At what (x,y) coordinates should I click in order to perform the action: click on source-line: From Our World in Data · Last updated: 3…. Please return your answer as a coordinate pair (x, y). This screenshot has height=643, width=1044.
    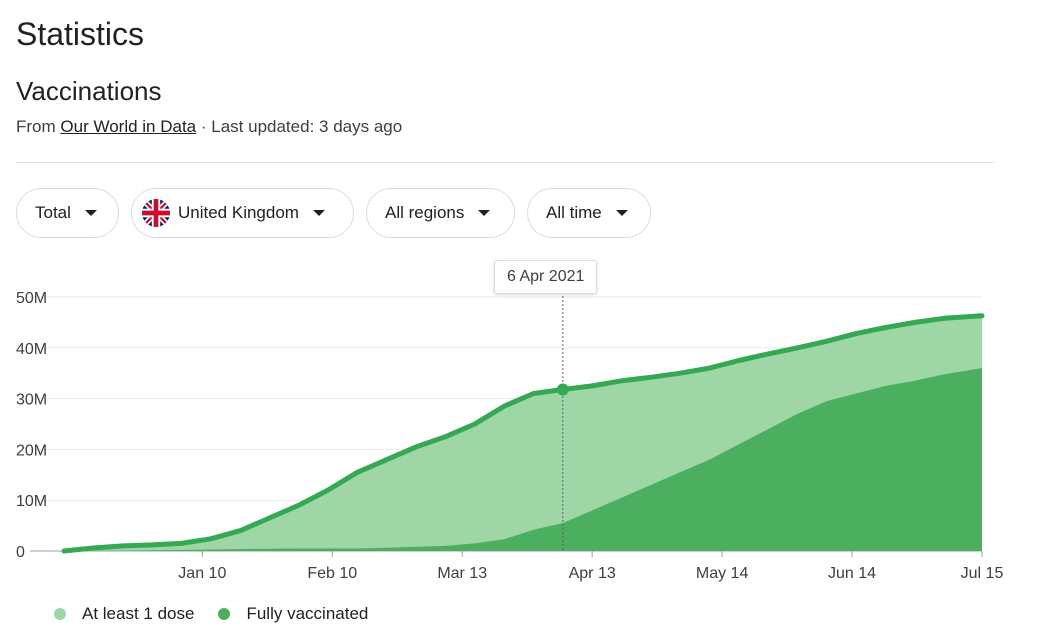
    Looking at the image, I should click on (209, 127).